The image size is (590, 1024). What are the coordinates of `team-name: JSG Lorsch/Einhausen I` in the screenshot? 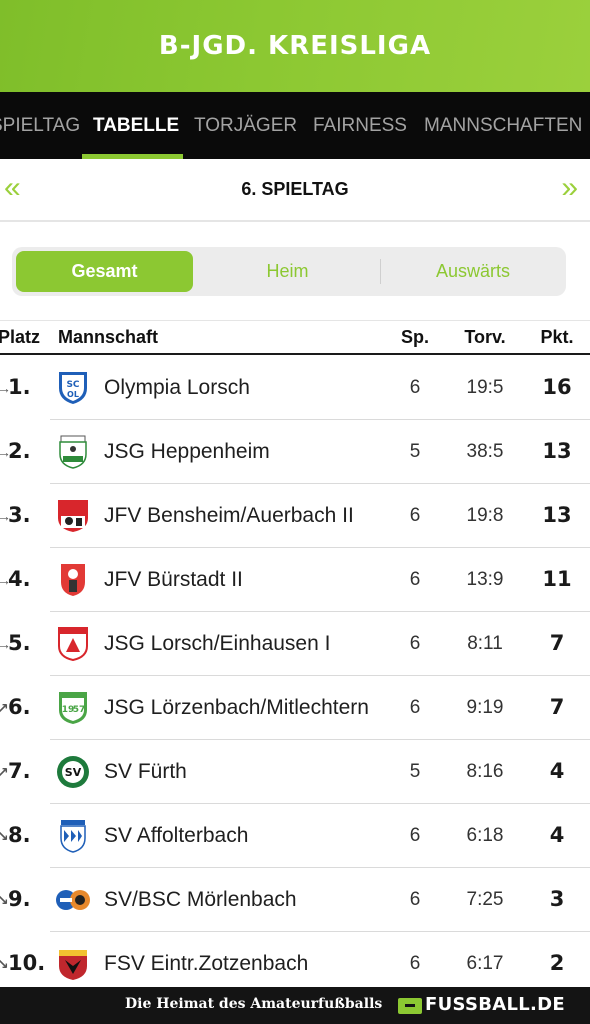 It's located at (217, 643).